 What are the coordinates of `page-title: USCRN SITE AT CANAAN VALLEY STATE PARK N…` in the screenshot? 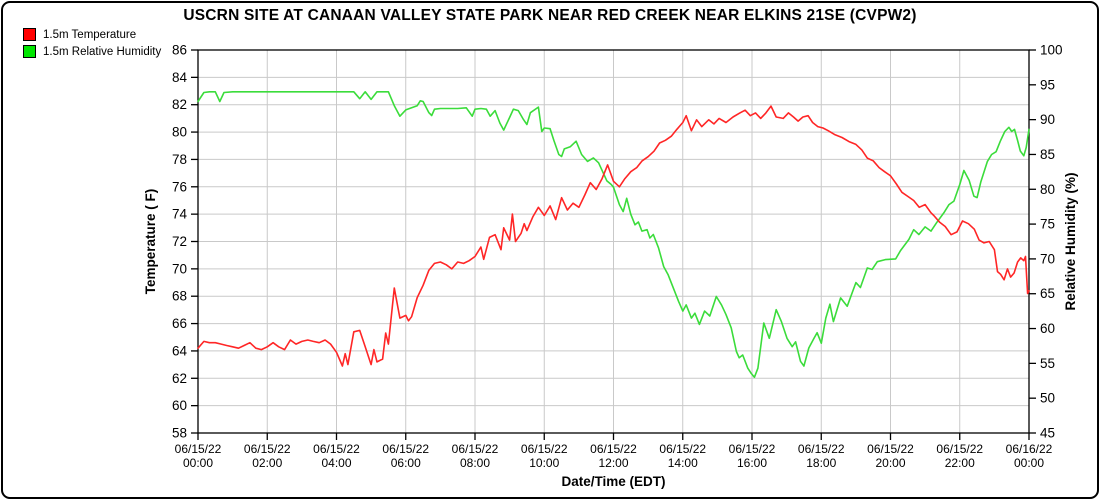 It's located at (550, 15).